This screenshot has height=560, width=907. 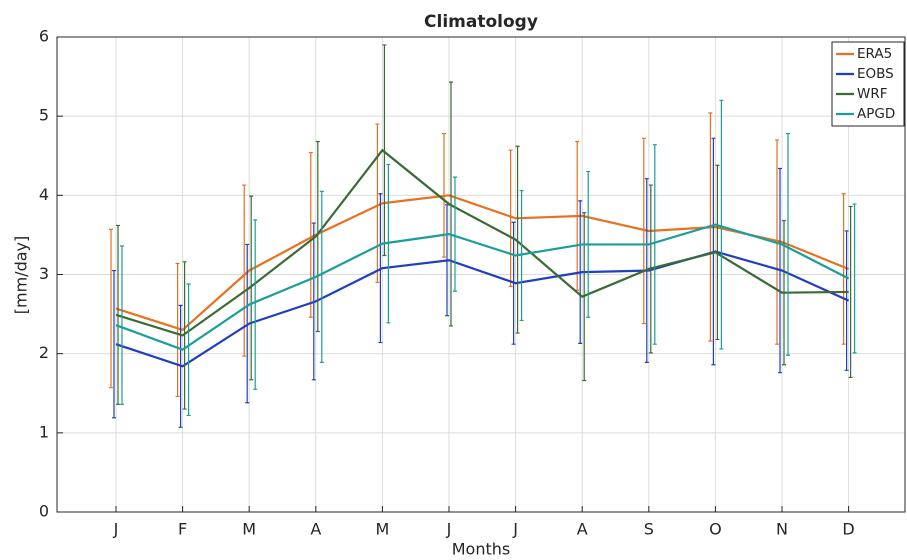 I want to click on y-tick-label: 5, so click(x=44, y=115).